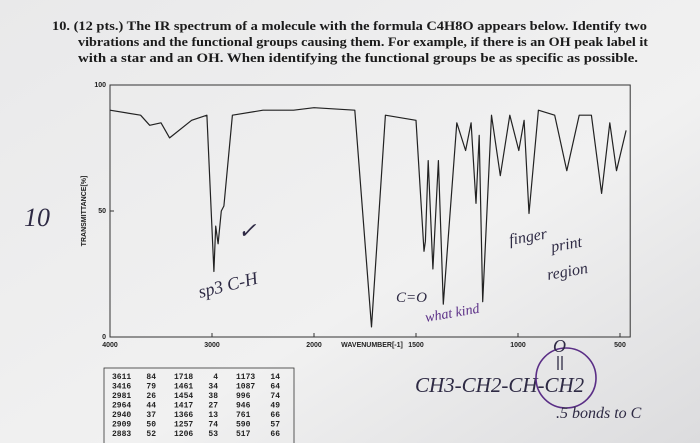 The height and width of the screenshot is (443, 700). What do you see at coordinates (151, 406) in the screenshot?
I see `transmittance-cell: 44` at bounding box center [151, 406].